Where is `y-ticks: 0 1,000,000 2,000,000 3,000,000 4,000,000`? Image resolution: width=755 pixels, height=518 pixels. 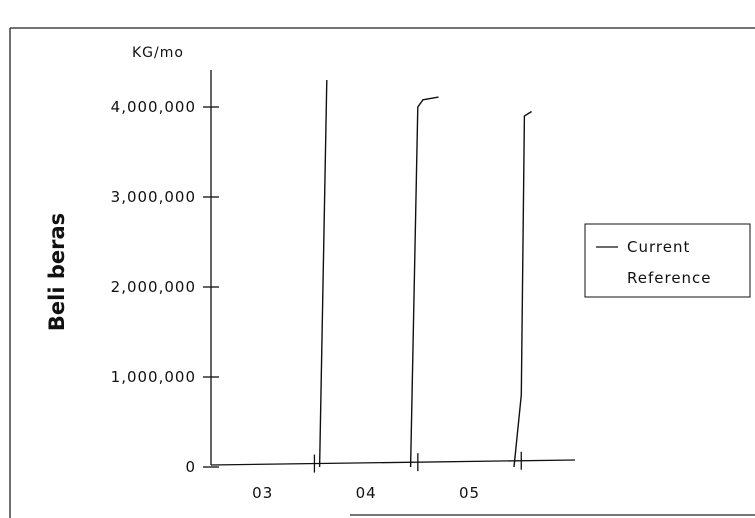 y-ticks: 0 1,000,000 2,000,000 3,000,000 4,000,000 is located at coordinates (165, 287).